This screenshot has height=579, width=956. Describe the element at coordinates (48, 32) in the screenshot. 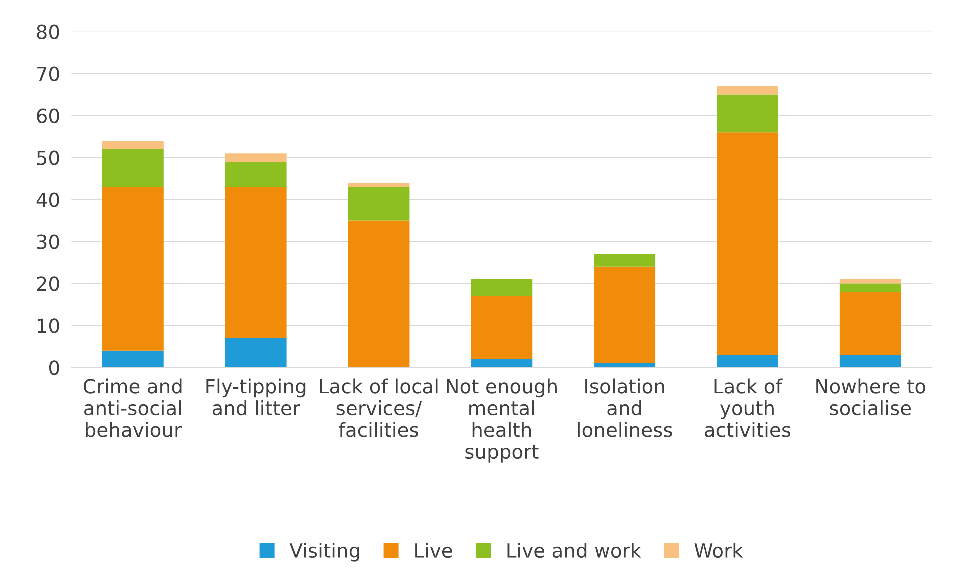

I see `y-tick-label: 80` at that location.